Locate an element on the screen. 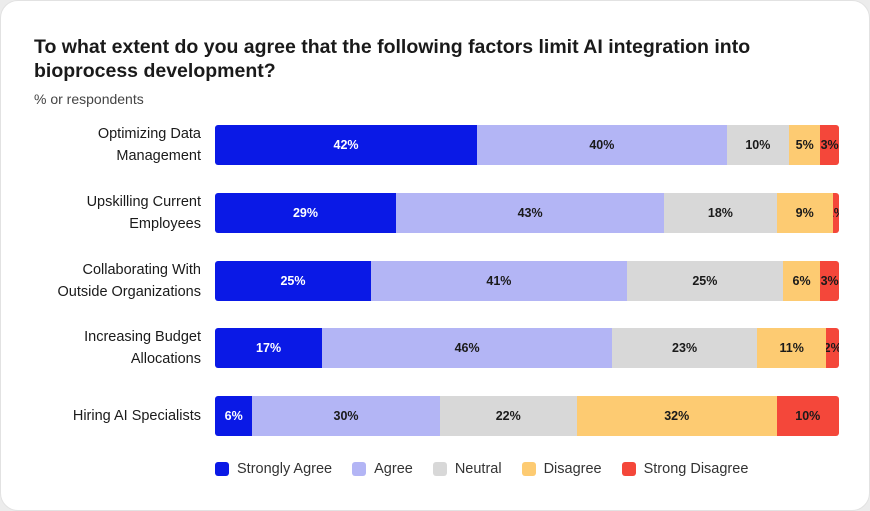 The width and height of the screenshot is (870, 511). data-label: 32% is located at coordinates (677, 416).